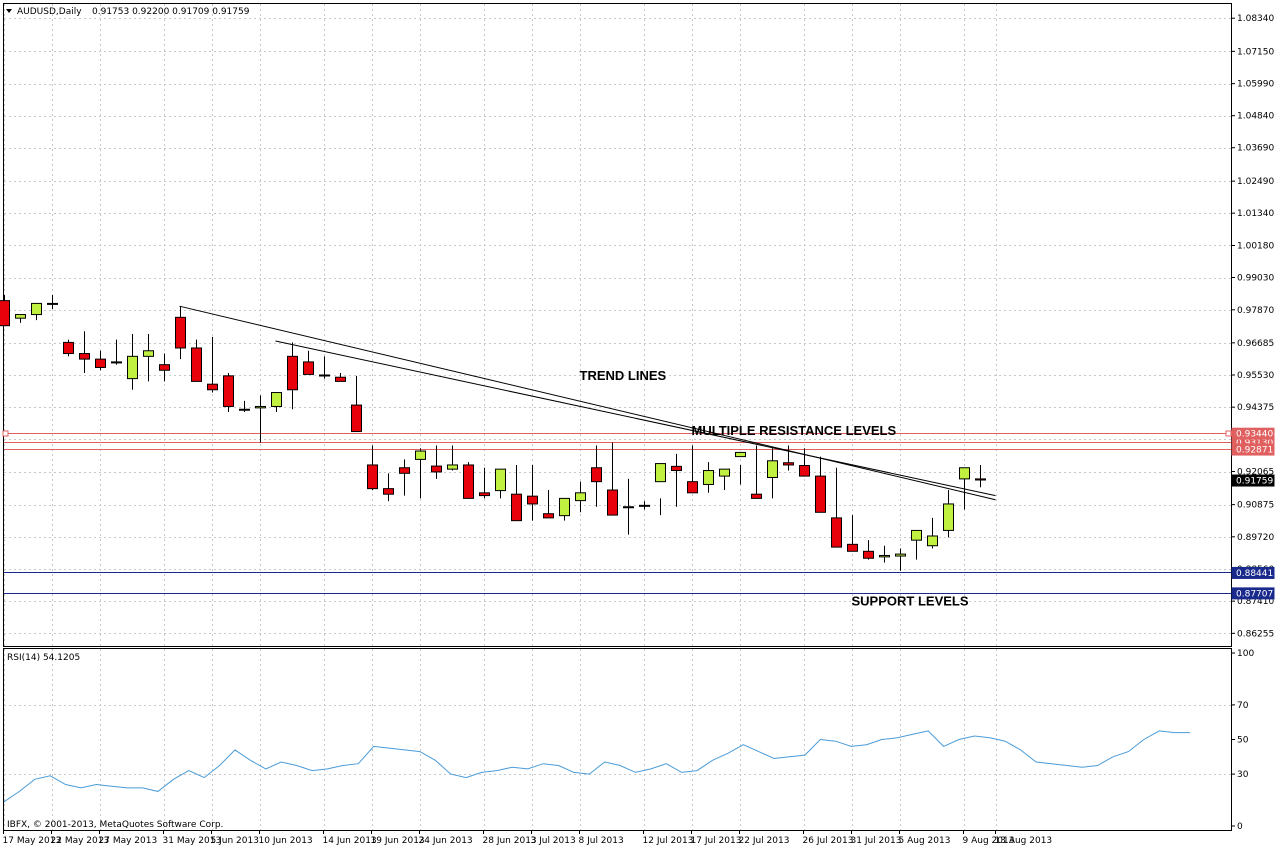 Image resolution: width=1276 pixels, height=849 pixels. I want to click on support-tag-bg, so click(1253, 572).